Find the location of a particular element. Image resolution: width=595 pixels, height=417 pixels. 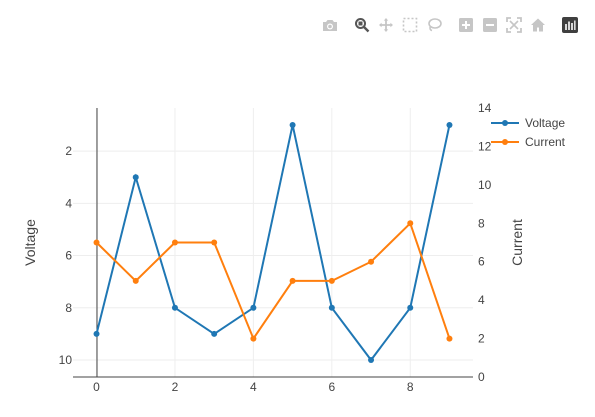

camera-icon is located at coordinates (330, 25).